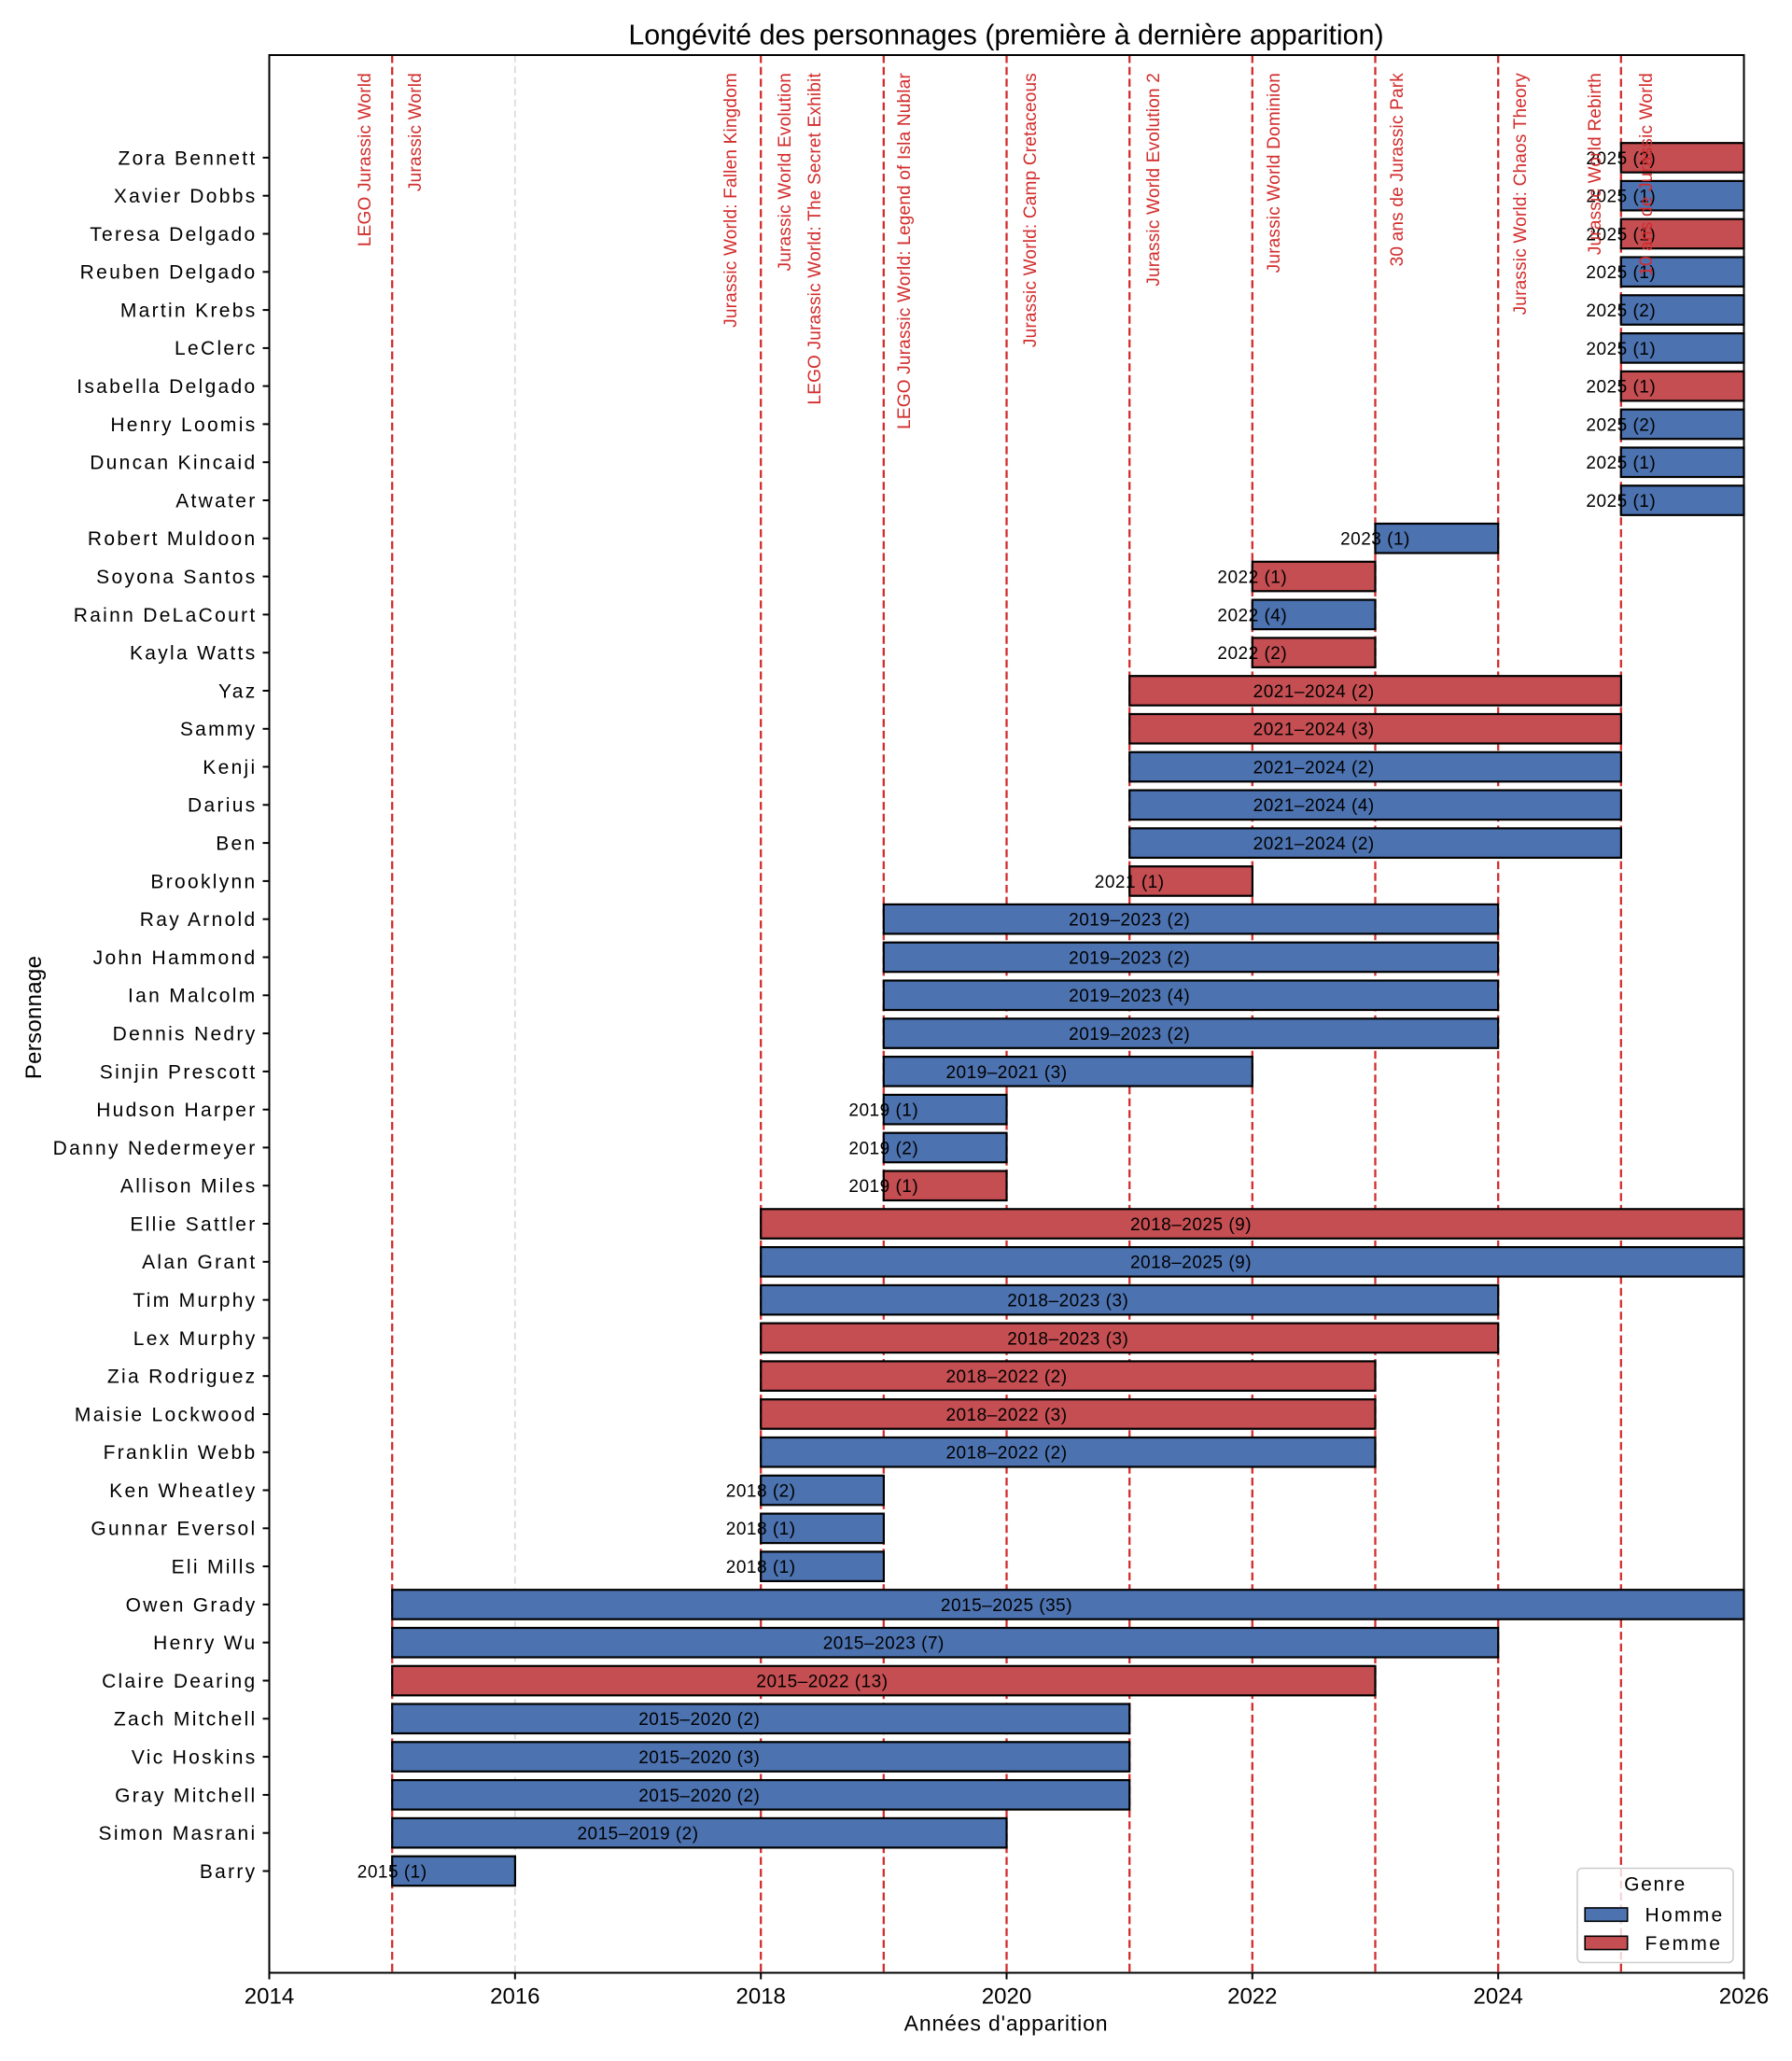  What do you see at coordinates (195, 1300) in the screenshot?
I see `svg-text: Tim Murphy` at bounding box center [195, 1300].